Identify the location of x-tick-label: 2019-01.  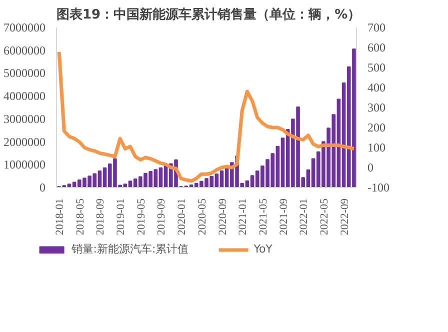
(121, 217).